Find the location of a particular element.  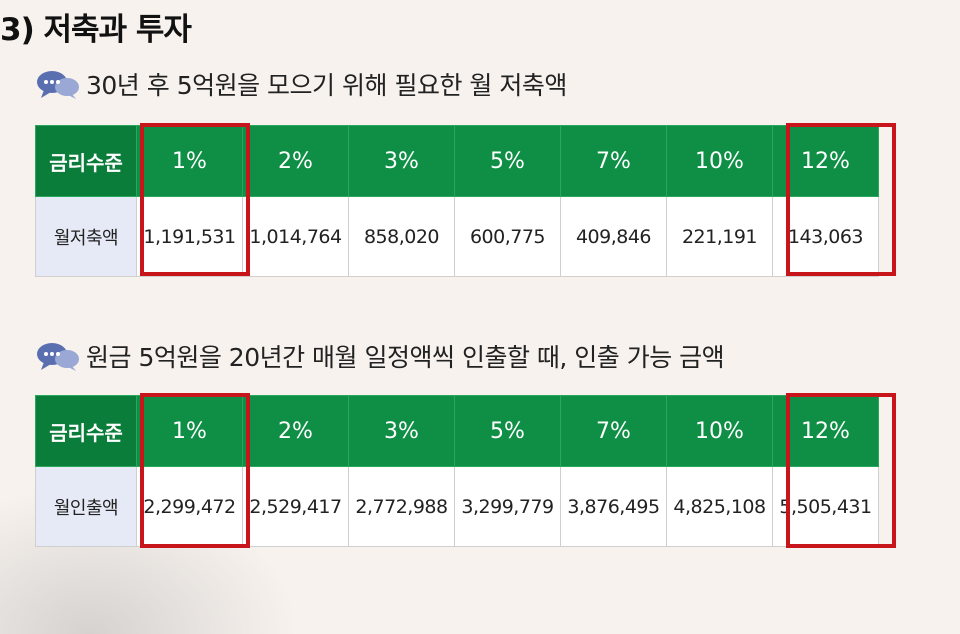

section2-heading-text: 원금 5억원을 20년간 매월 일정액씩 인출할 때, 인출 가능 금액 is located at coordinates (405, 357).